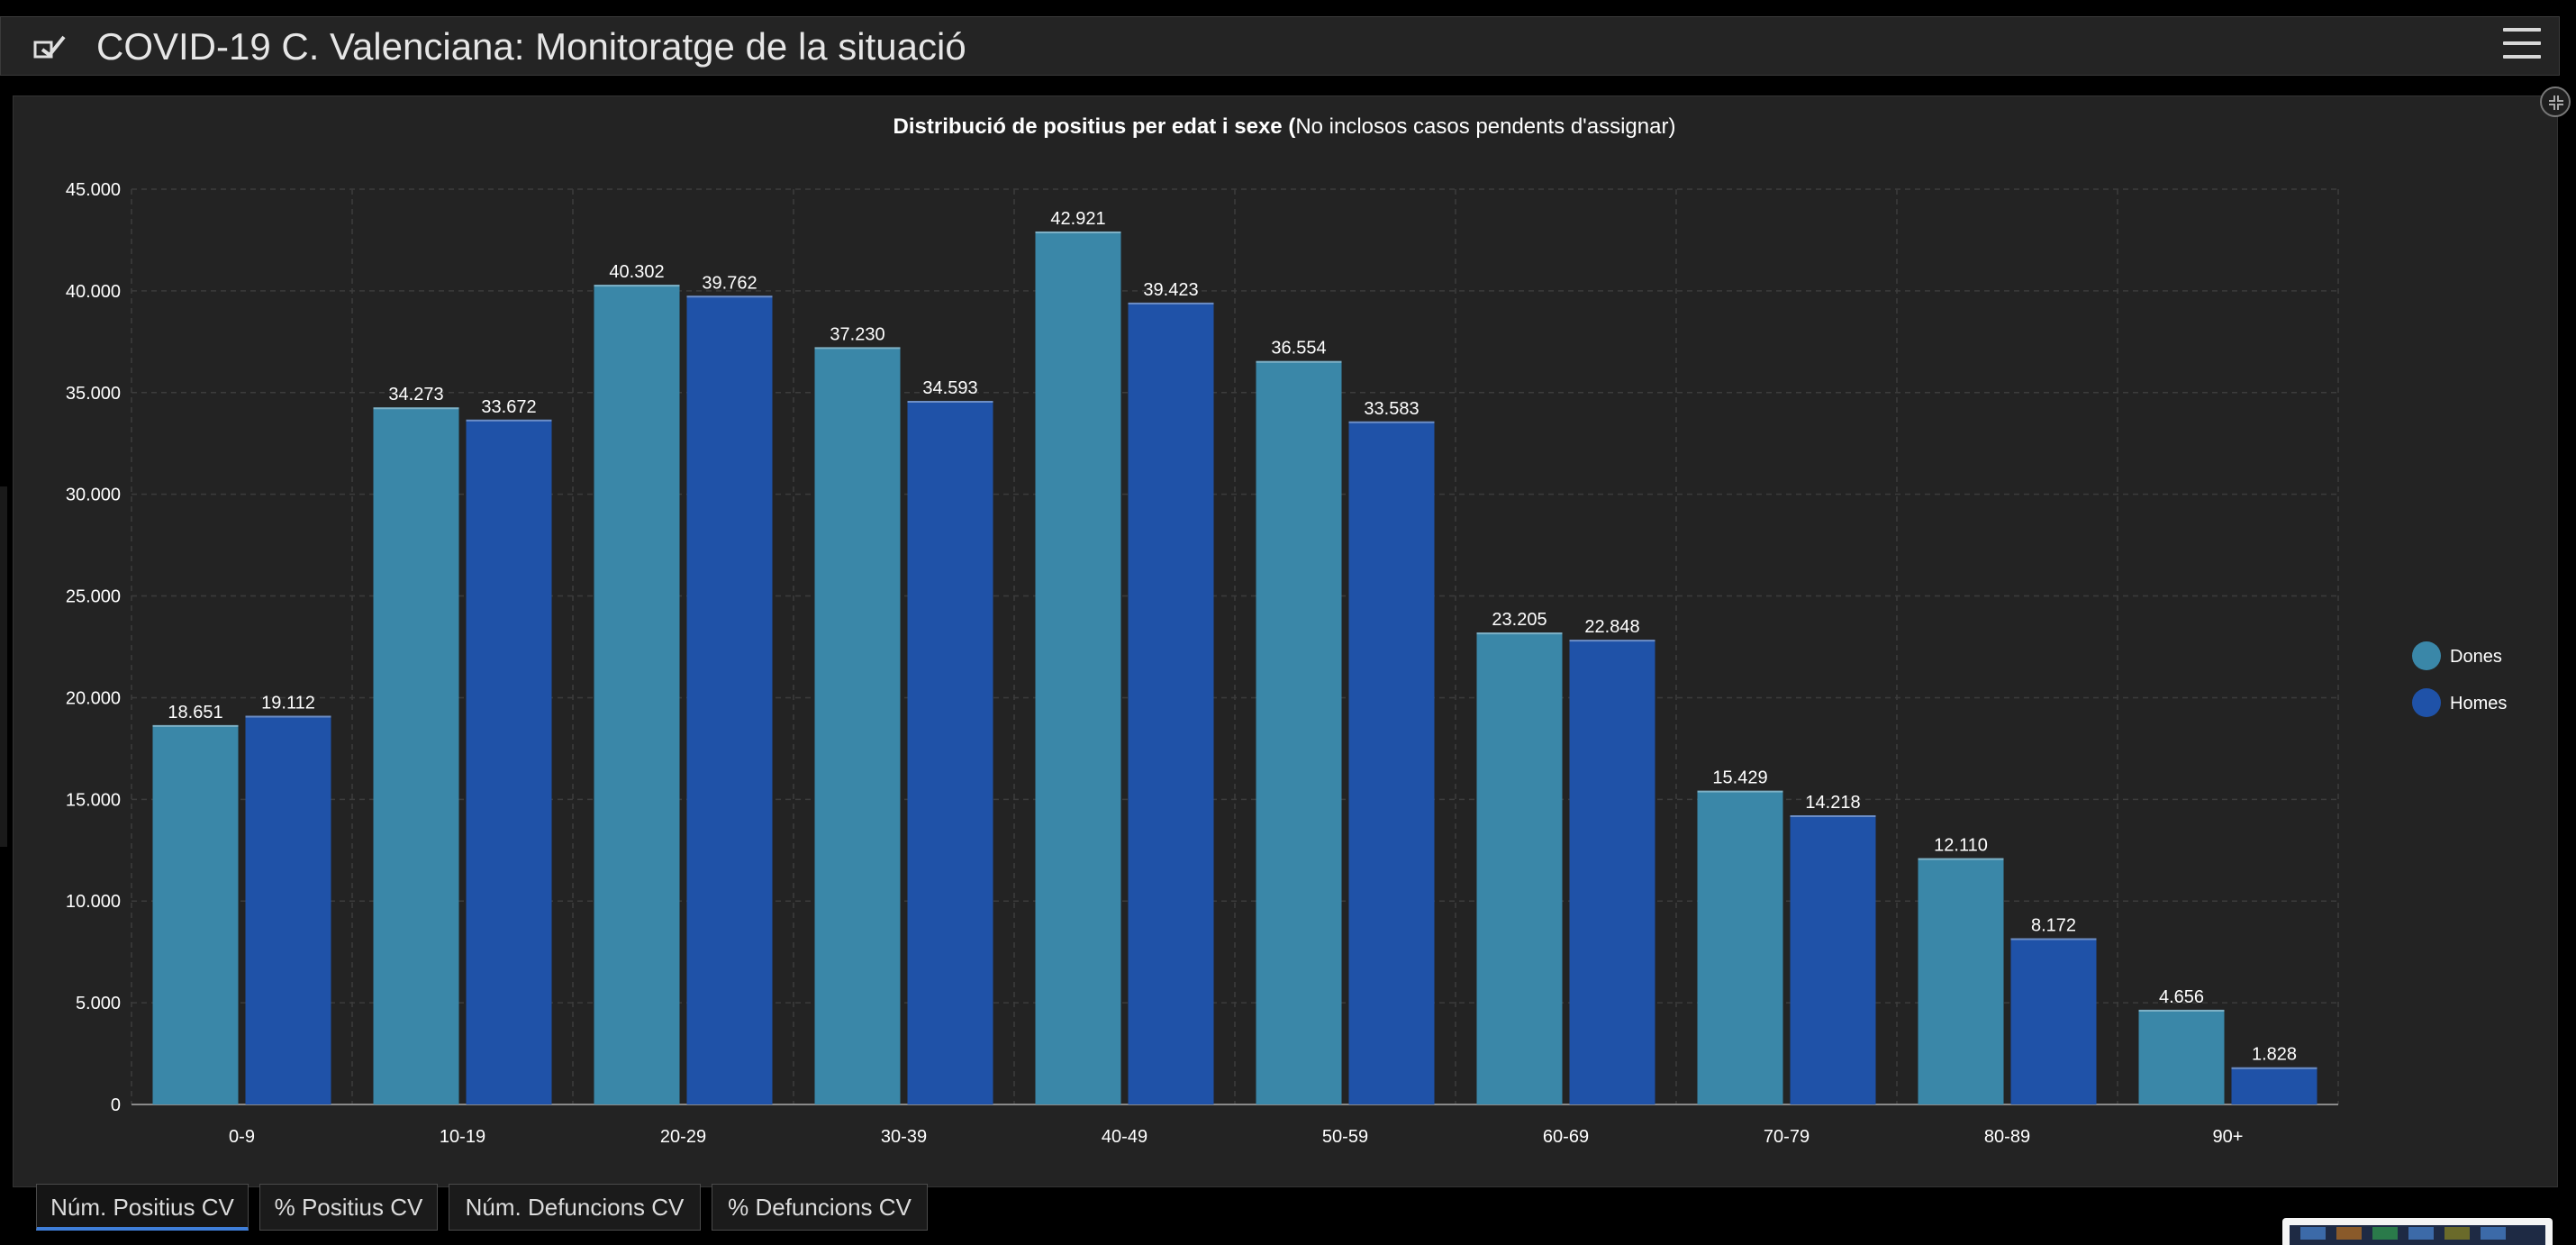 This screenshot has width=2576, height=1245. Describe the element at coordinates (2522, 46) in the screenshot. I see `hamburger-menu-icon` at that location.